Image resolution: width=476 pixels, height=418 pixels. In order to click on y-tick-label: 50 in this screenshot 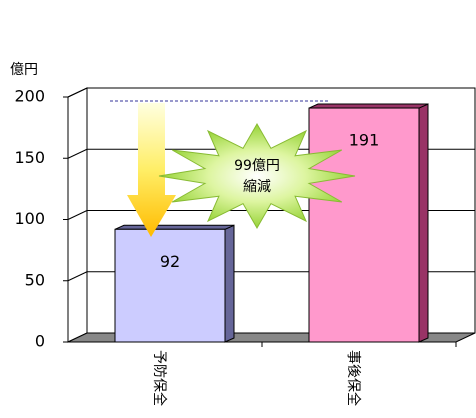, I will do `click(35, 279)`.